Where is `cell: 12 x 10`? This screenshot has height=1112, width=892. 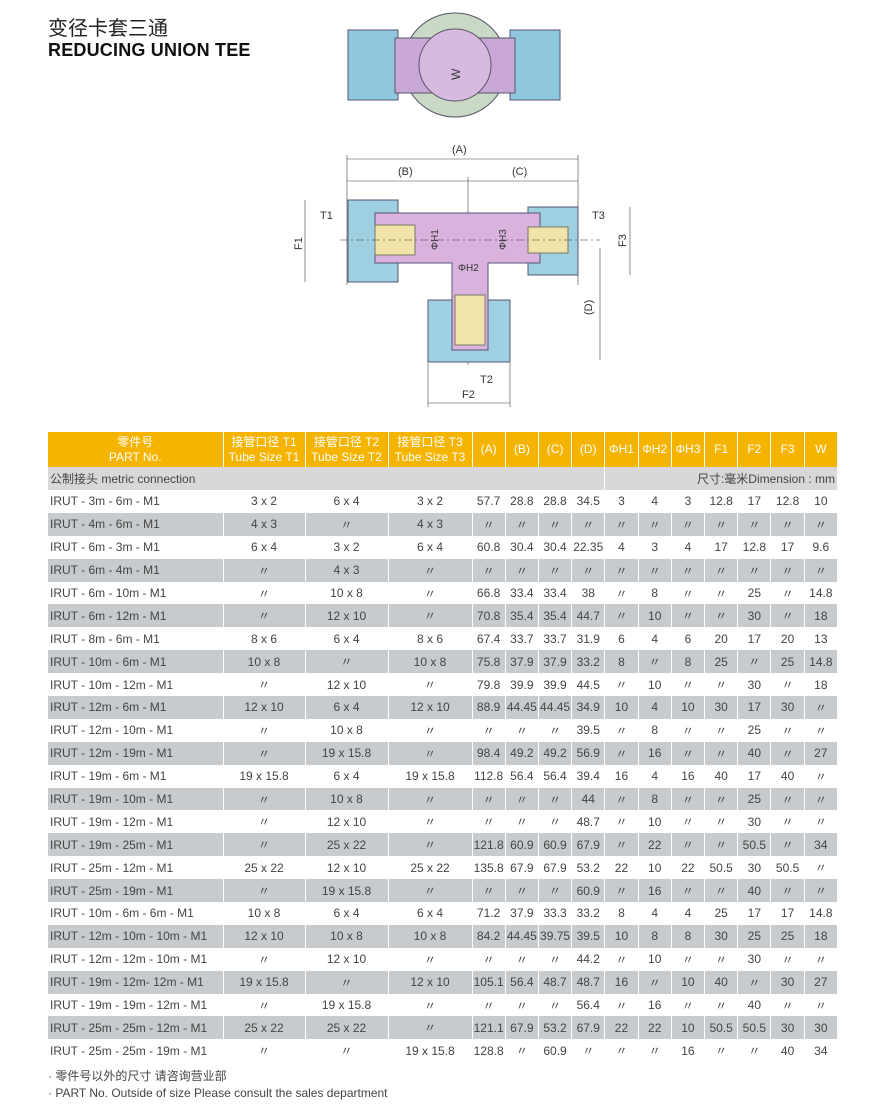
cell: 12 x 10 is located at coordinates (347, 822).